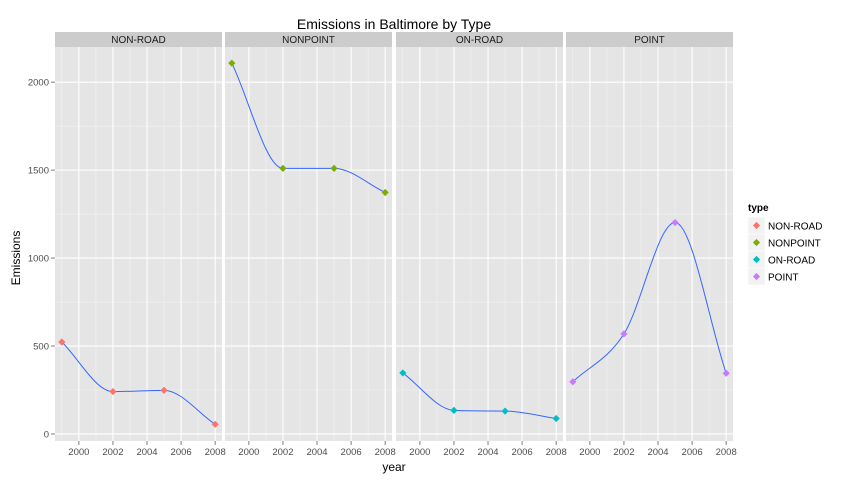  I want to click on legend-title: type, so click(758, 208).